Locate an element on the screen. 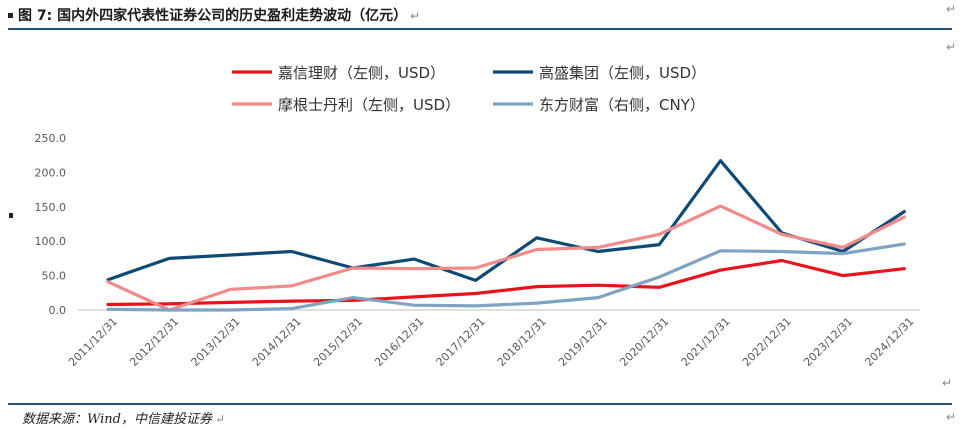  x-tick-label: 2015/12/31 is located at coordinates (338, 342).